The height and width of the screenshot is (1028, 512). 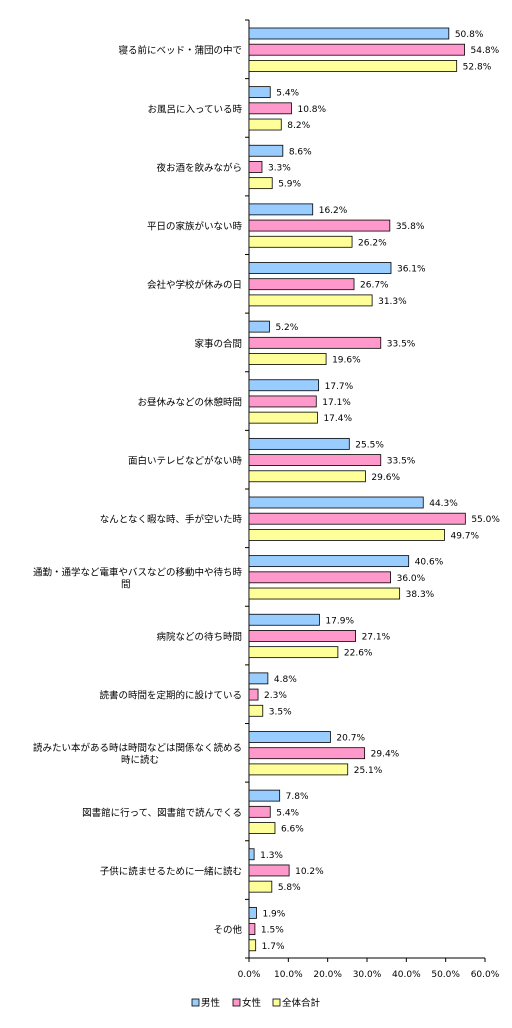 What do you see at coordinates (199, 637) in the screenshot?
I see `category-label: 病院などの待ち時間` at bounding box center [199, 637].